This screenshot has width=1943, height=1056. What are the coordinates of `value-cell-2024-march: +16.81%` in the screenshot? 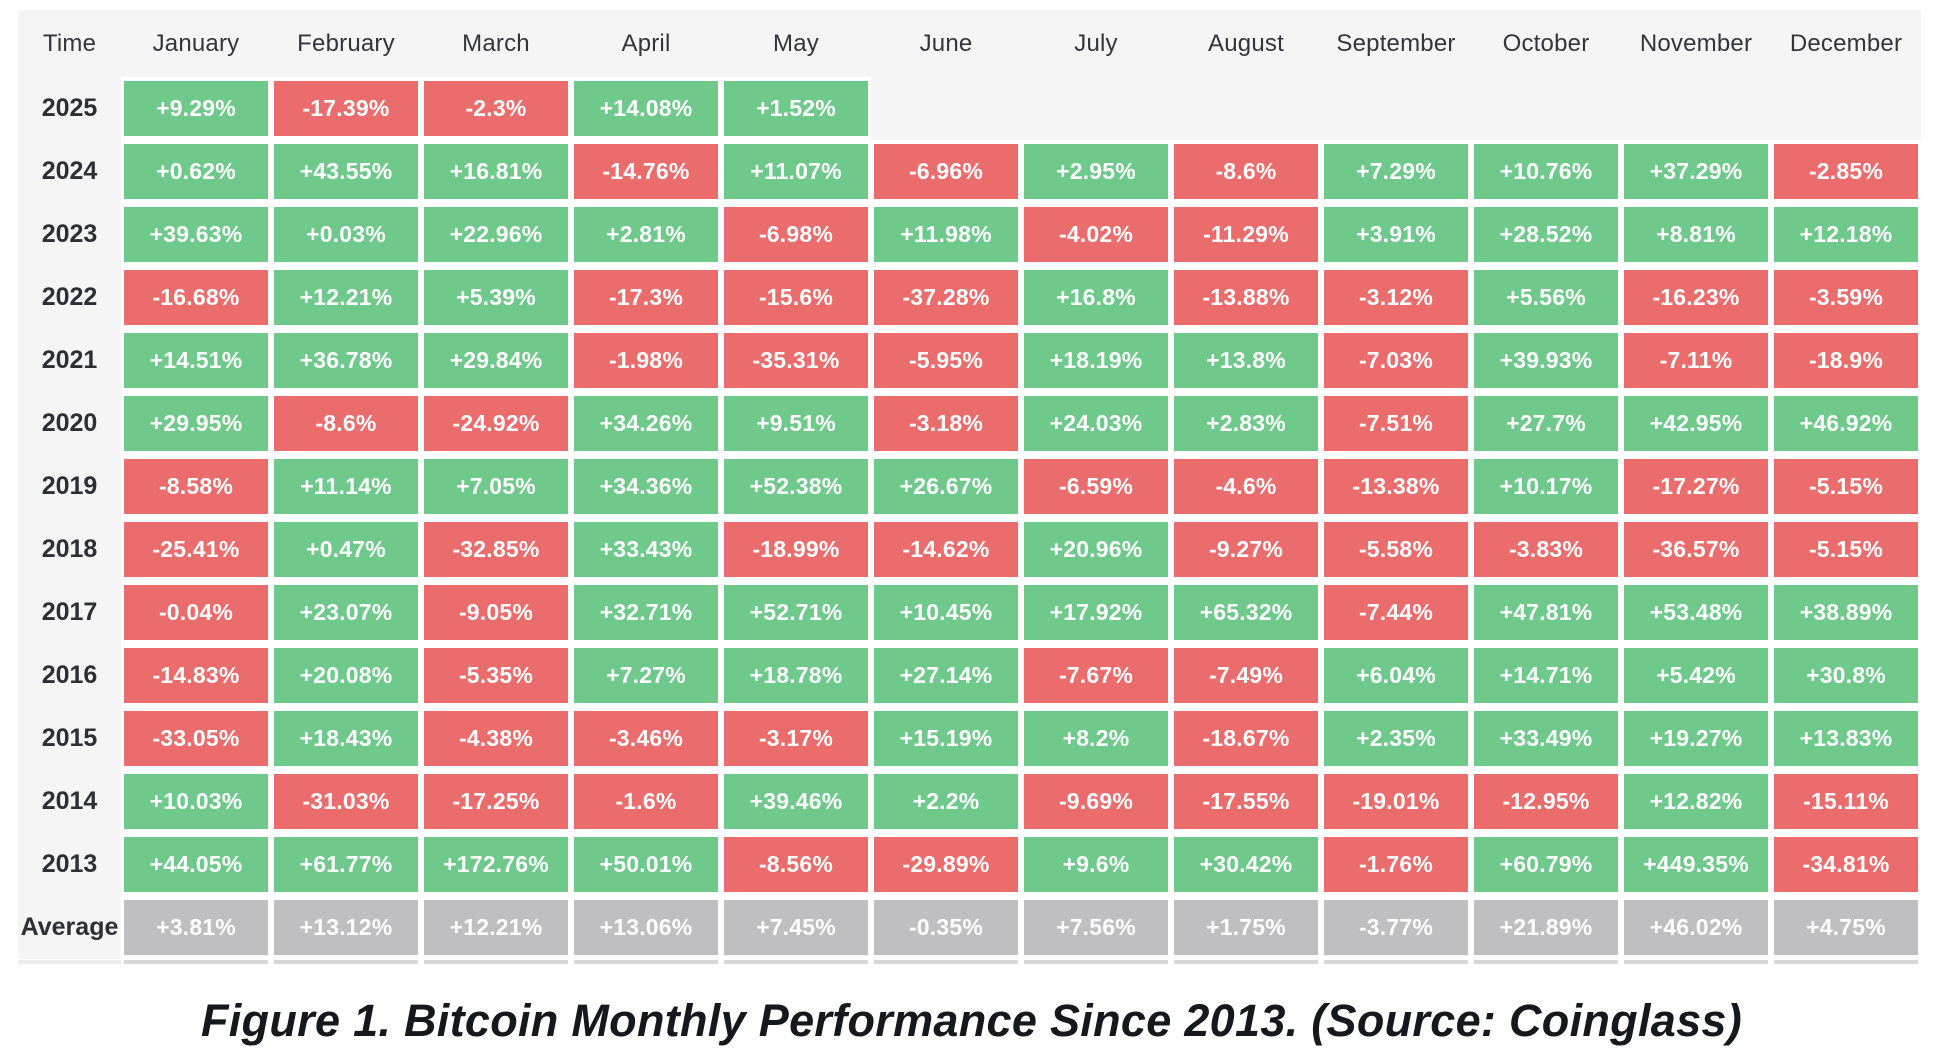 It's located at (496, 171).